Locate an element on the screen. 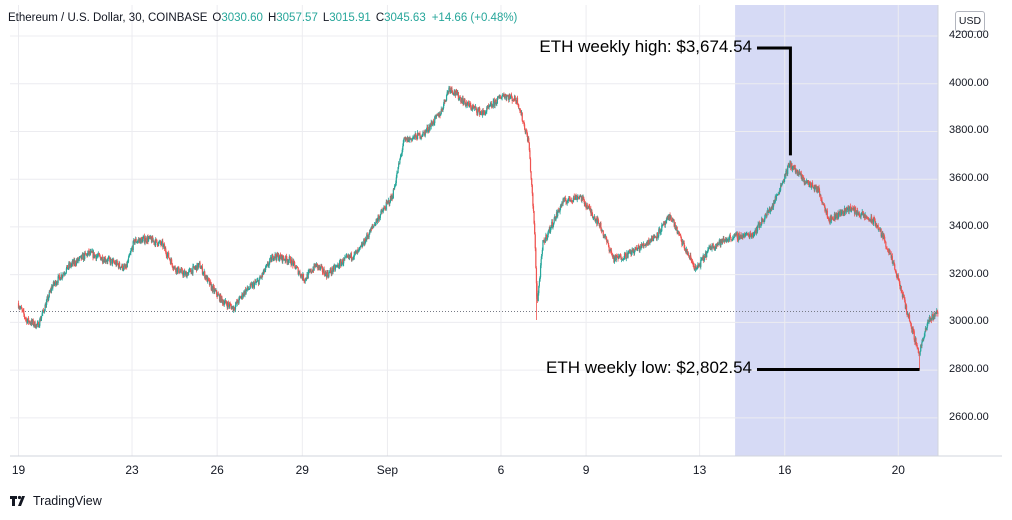 The image size is (1012, 520). x-tick-label: 23 is located at coordinates (132, 470).